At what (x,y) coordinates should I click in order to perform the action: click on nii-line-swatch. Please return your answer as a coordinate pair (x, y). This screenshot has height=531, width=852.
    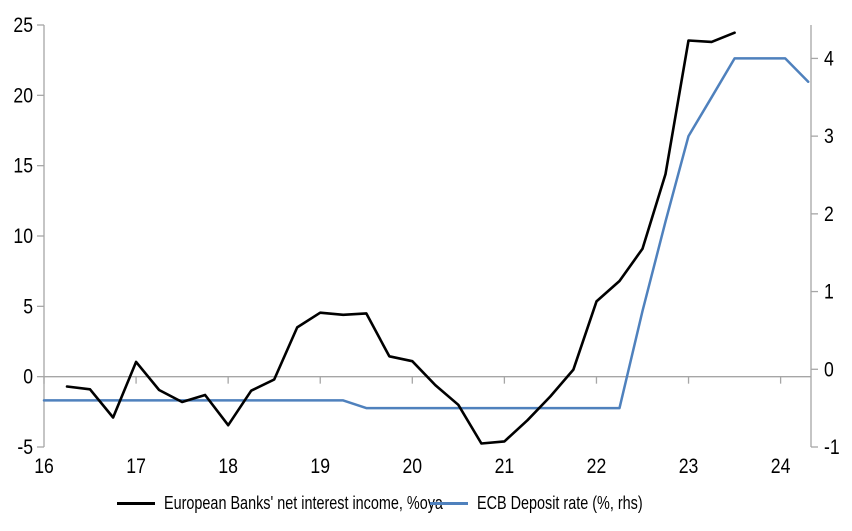
    Looking at the image, I should click on (136, 503).